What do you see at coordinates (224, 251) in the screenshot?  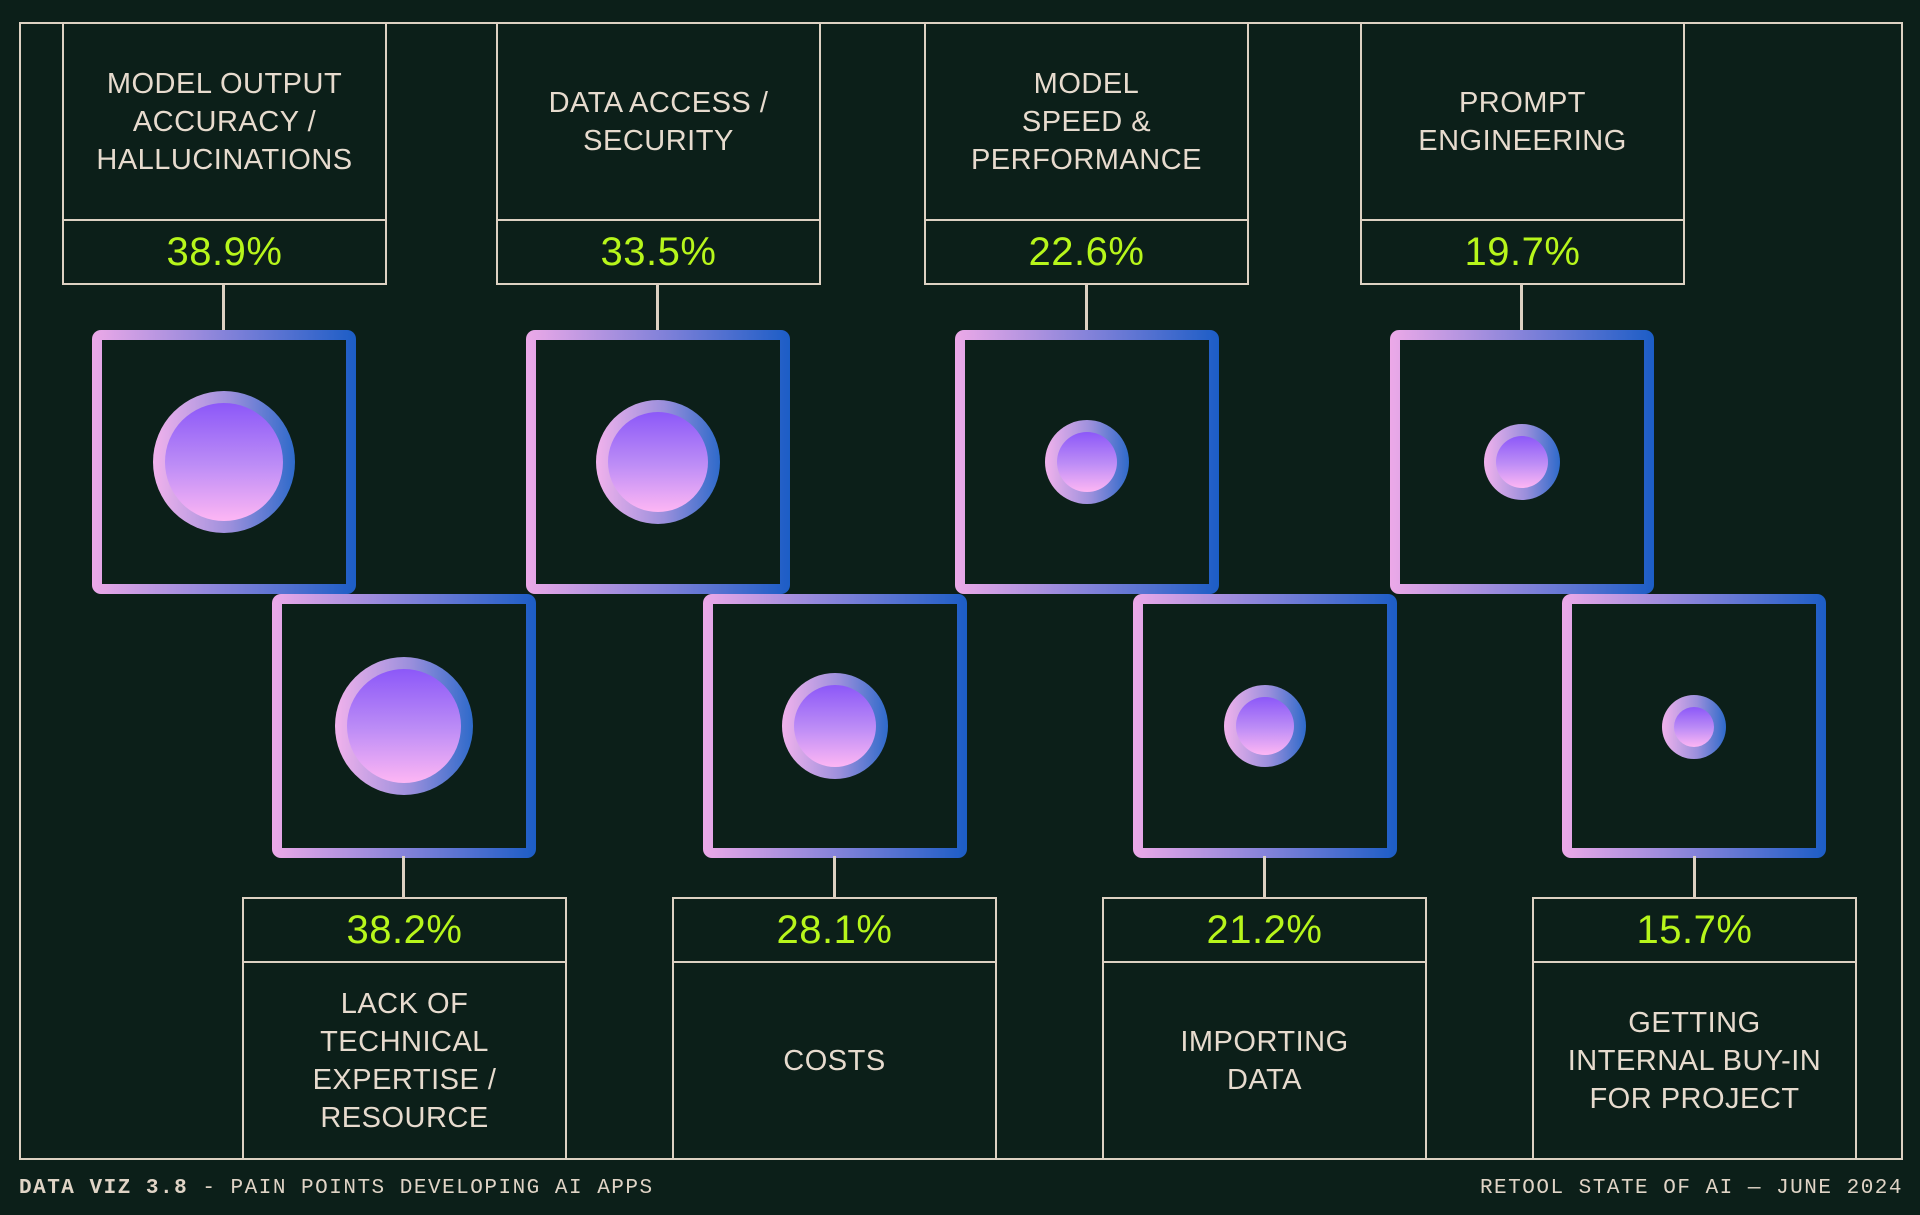 I see `percentage-value: 38.9%` at bounding box center [224, 251].